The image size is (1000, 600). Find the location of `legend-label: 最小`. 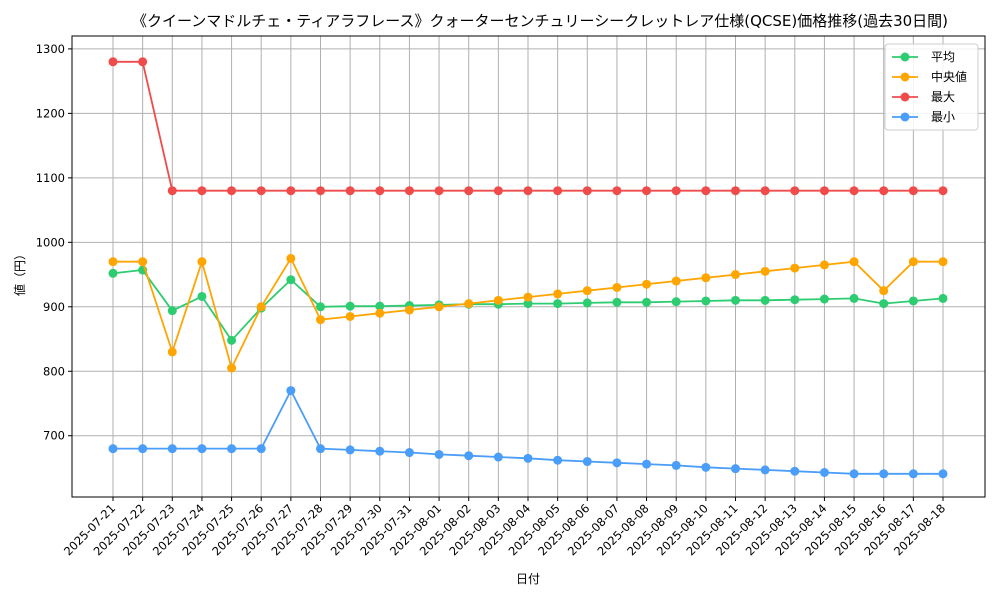

legend-label: 最小 is located at coordinates (943, 117).